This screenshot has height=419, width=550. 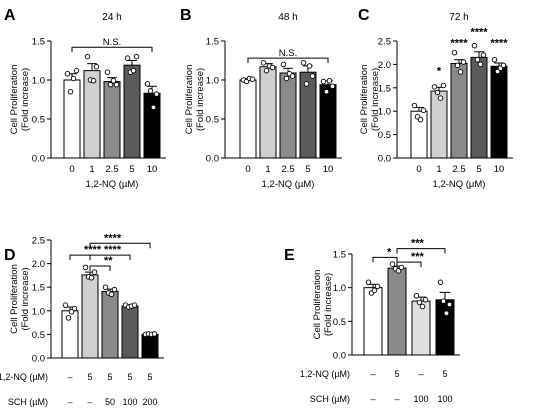 What do you see at coordinates (439, 72) in the screenshot?
I see `significance-label: *` at bounding box center [439, 72].